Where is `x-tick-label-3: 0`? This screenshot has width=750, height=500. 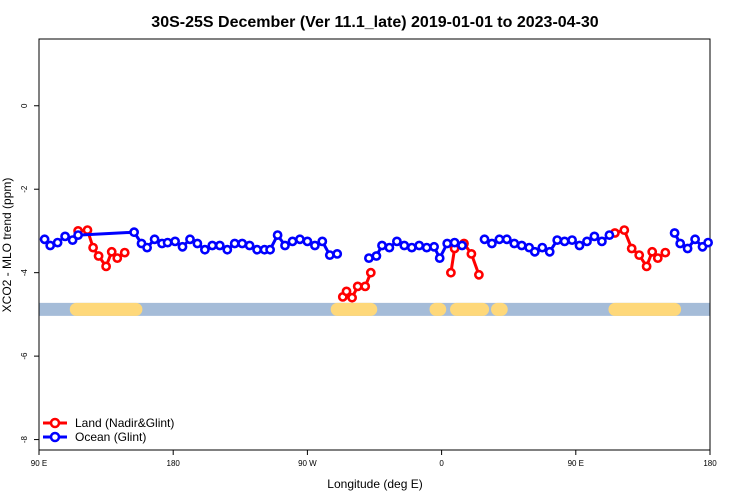 x-tick-label-3: 0 is located at coordinates (441, 463).